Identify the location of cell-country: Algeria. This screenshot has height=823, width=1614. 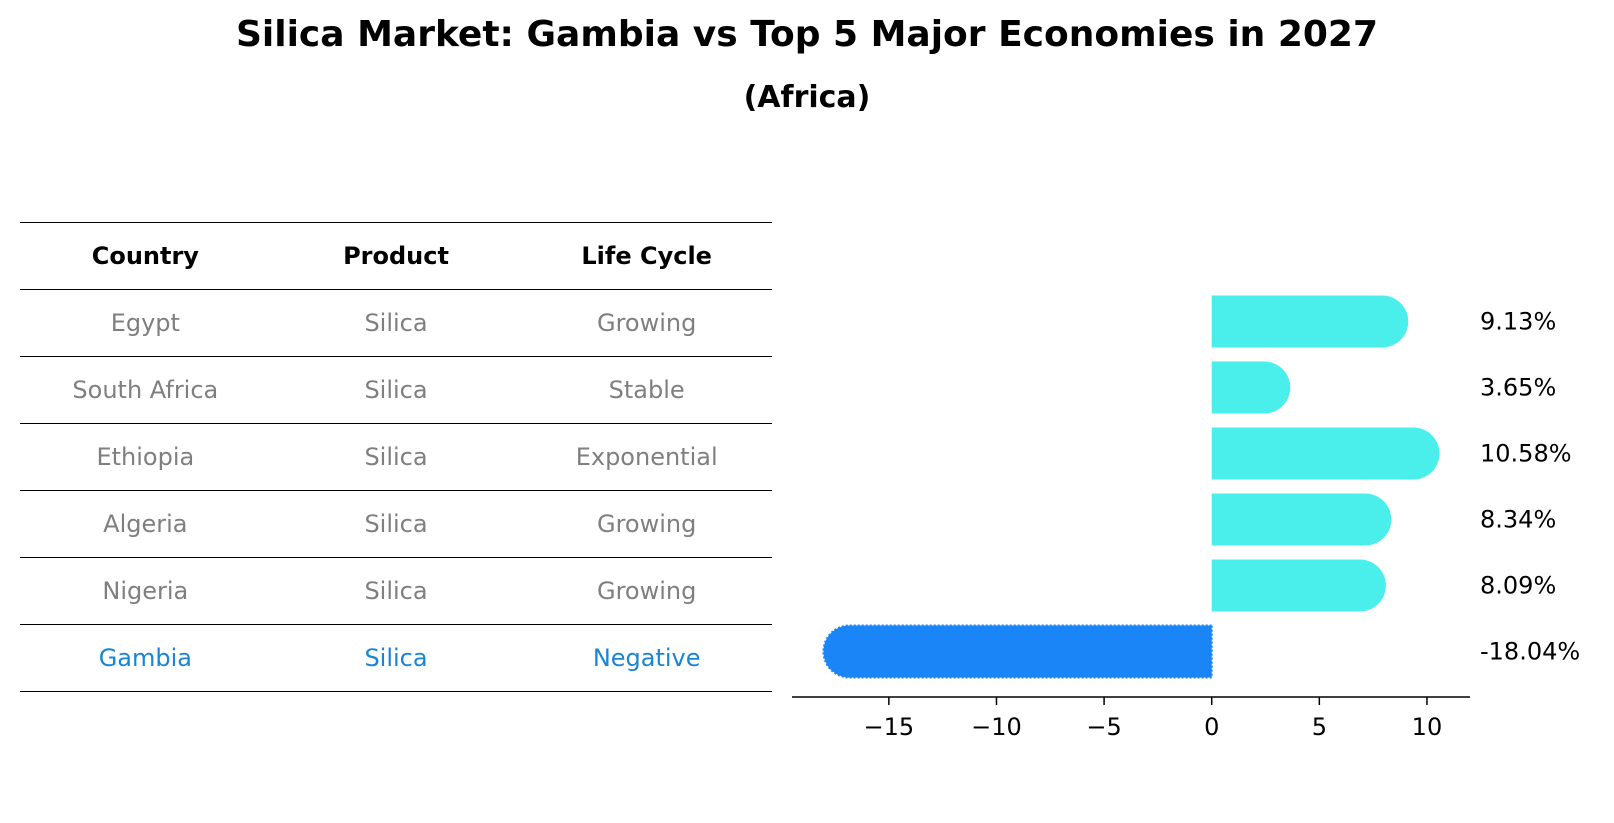
(145, 524).